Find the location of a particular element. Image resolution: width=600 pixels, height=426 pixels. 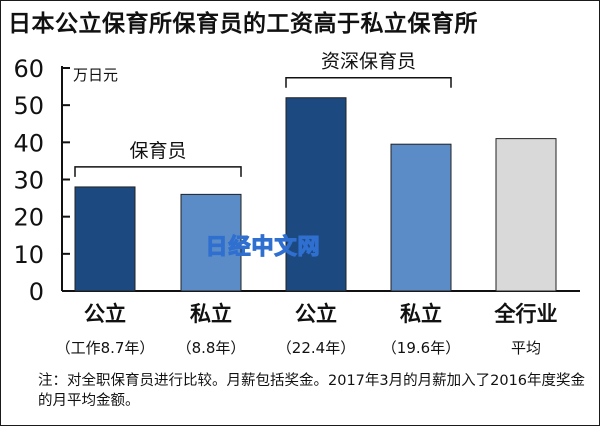

y-tick-label: 30 is located at coordinates (28, 181).